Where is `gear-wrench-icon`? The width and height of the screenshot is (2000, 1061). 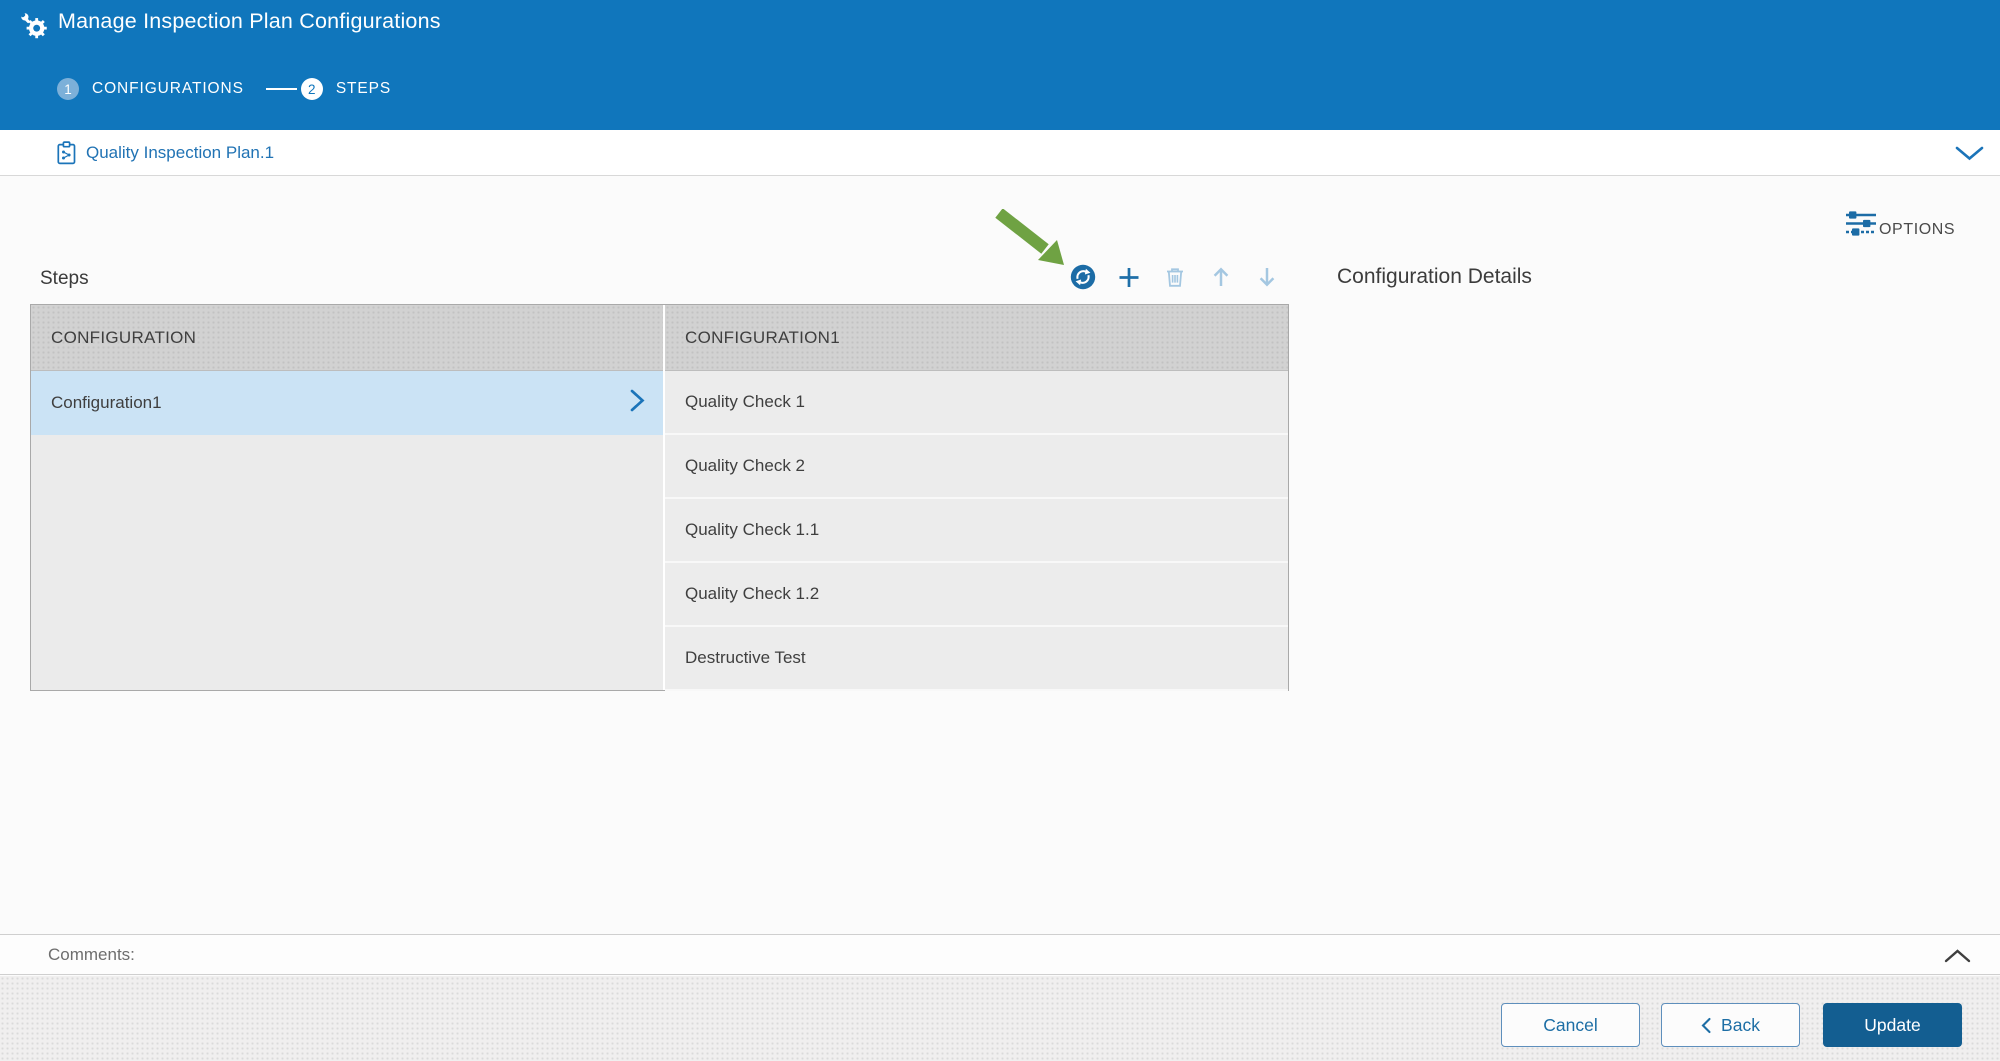 gear-wrench-icon is located at coordinates (34, 28).